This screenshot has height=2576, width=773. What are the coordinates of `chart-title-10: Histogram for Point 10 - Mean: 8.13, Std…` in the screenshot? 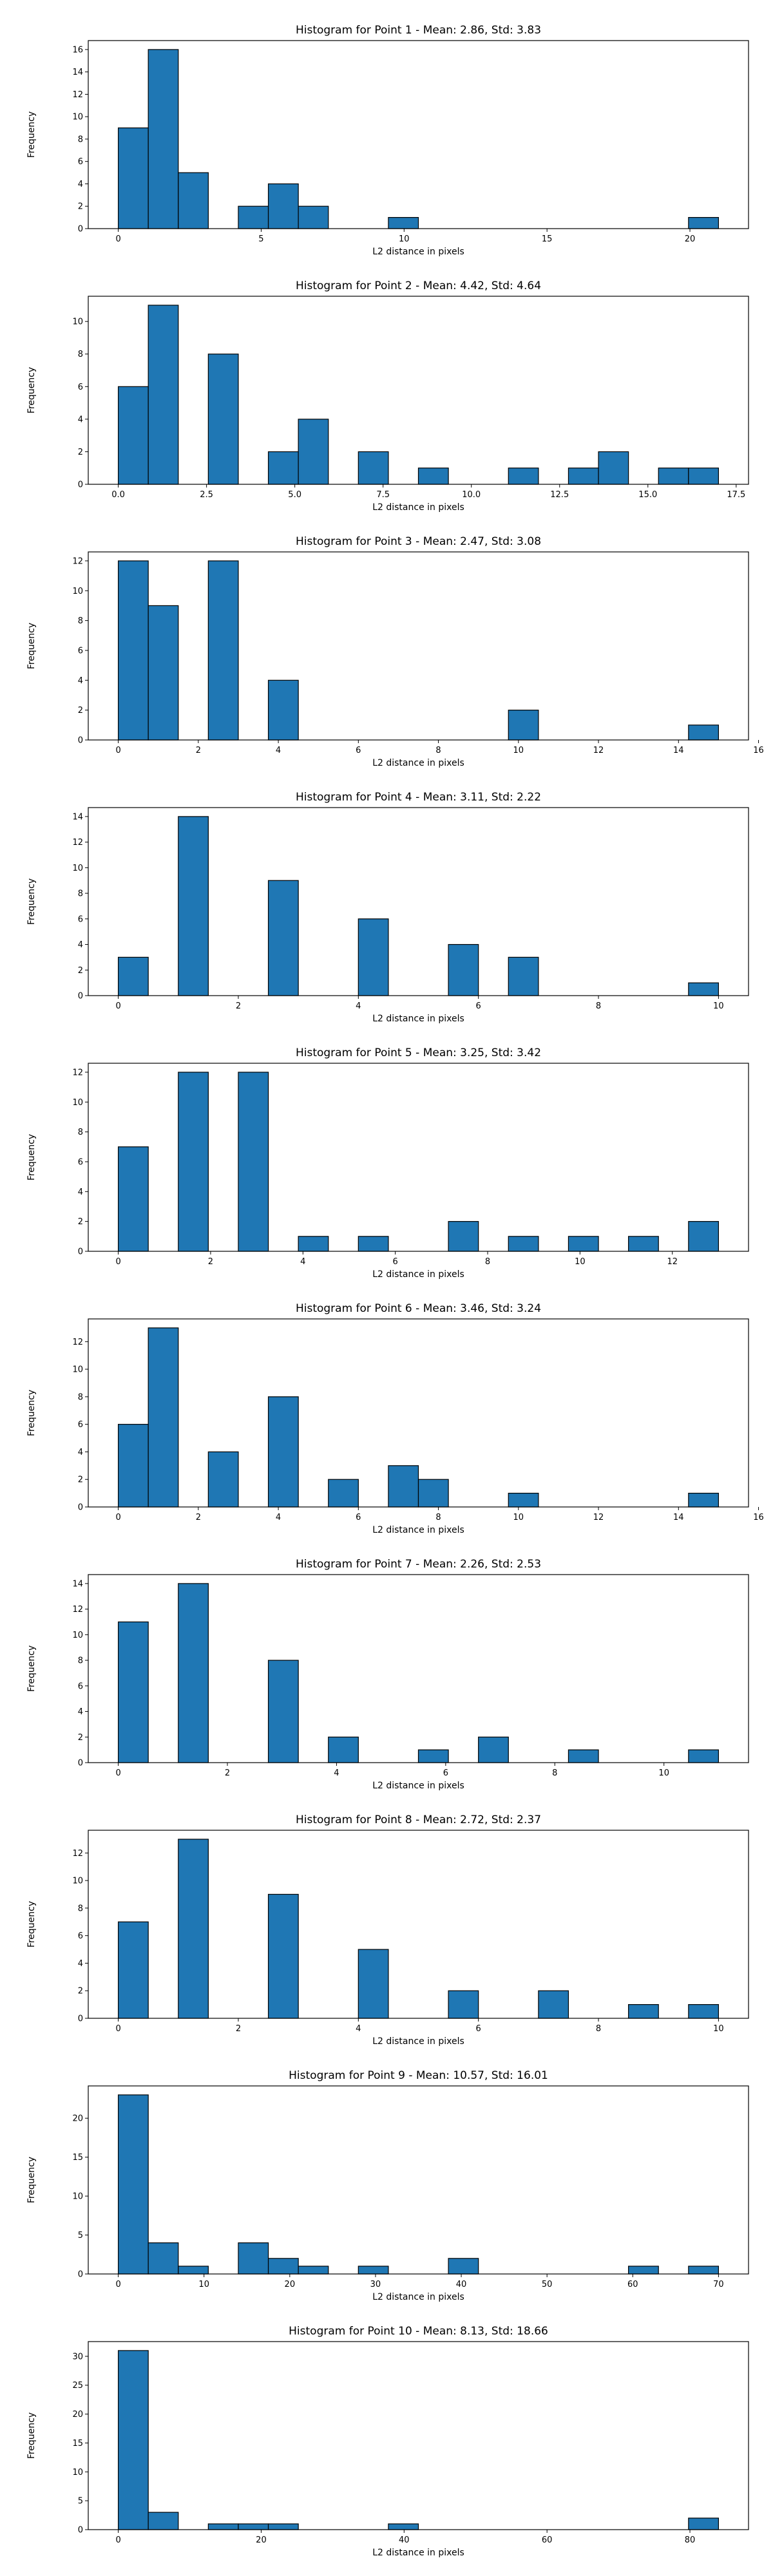 It's located at (418, 2331).